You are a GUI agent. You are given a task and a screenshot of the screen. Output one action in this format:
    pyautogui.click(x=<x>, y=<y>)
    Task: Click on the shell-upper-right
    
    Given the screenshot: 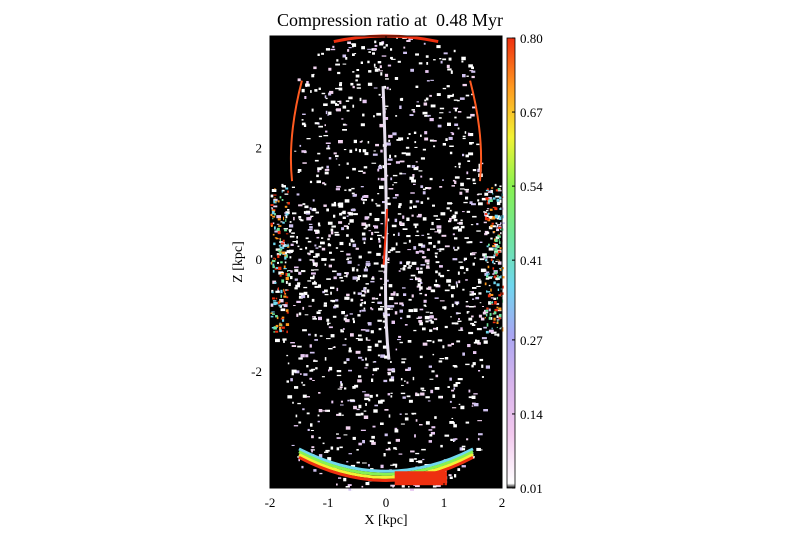 What is the action you would take?
    pyautogui.click(x=476, y=131)
    